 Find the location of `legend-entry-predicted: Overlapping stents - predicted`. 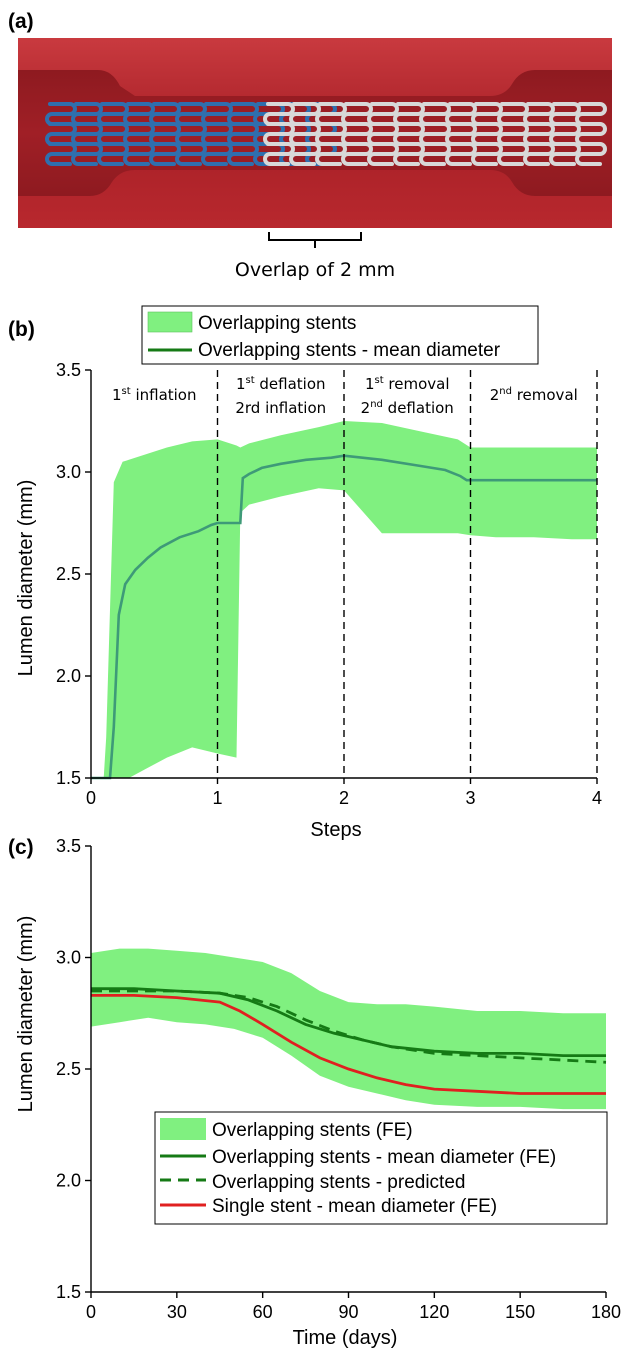

legend-entry-predicted: Overlapping stents - predicted is located at coordinates (338, 1182).